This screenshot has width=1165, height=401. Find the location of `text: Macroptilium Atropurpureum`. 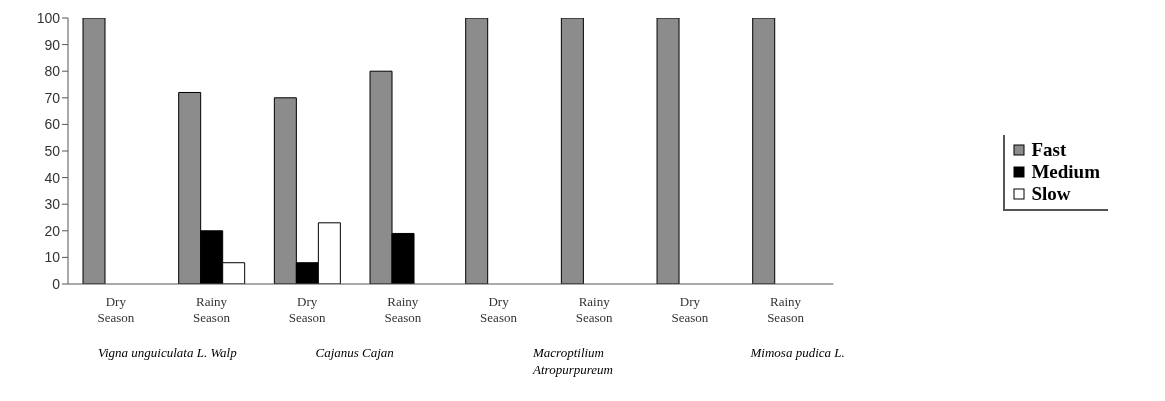

text: Macroptilium Atropurpureum is located at coordinates (573, 361).